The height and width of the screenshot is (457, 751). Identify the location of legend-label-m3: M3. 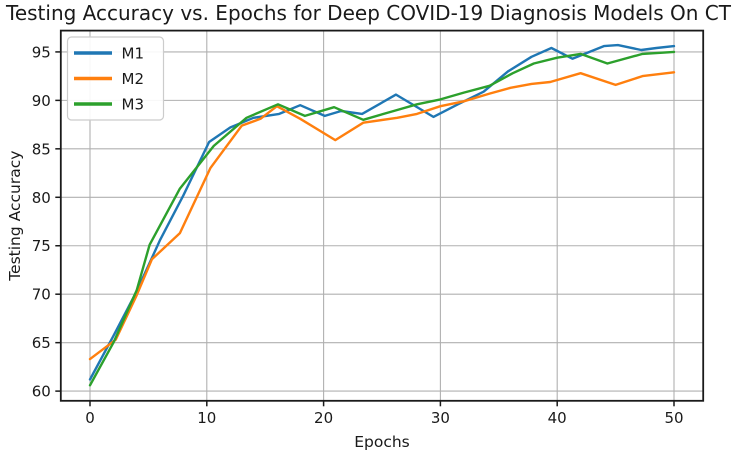
(133, 105).